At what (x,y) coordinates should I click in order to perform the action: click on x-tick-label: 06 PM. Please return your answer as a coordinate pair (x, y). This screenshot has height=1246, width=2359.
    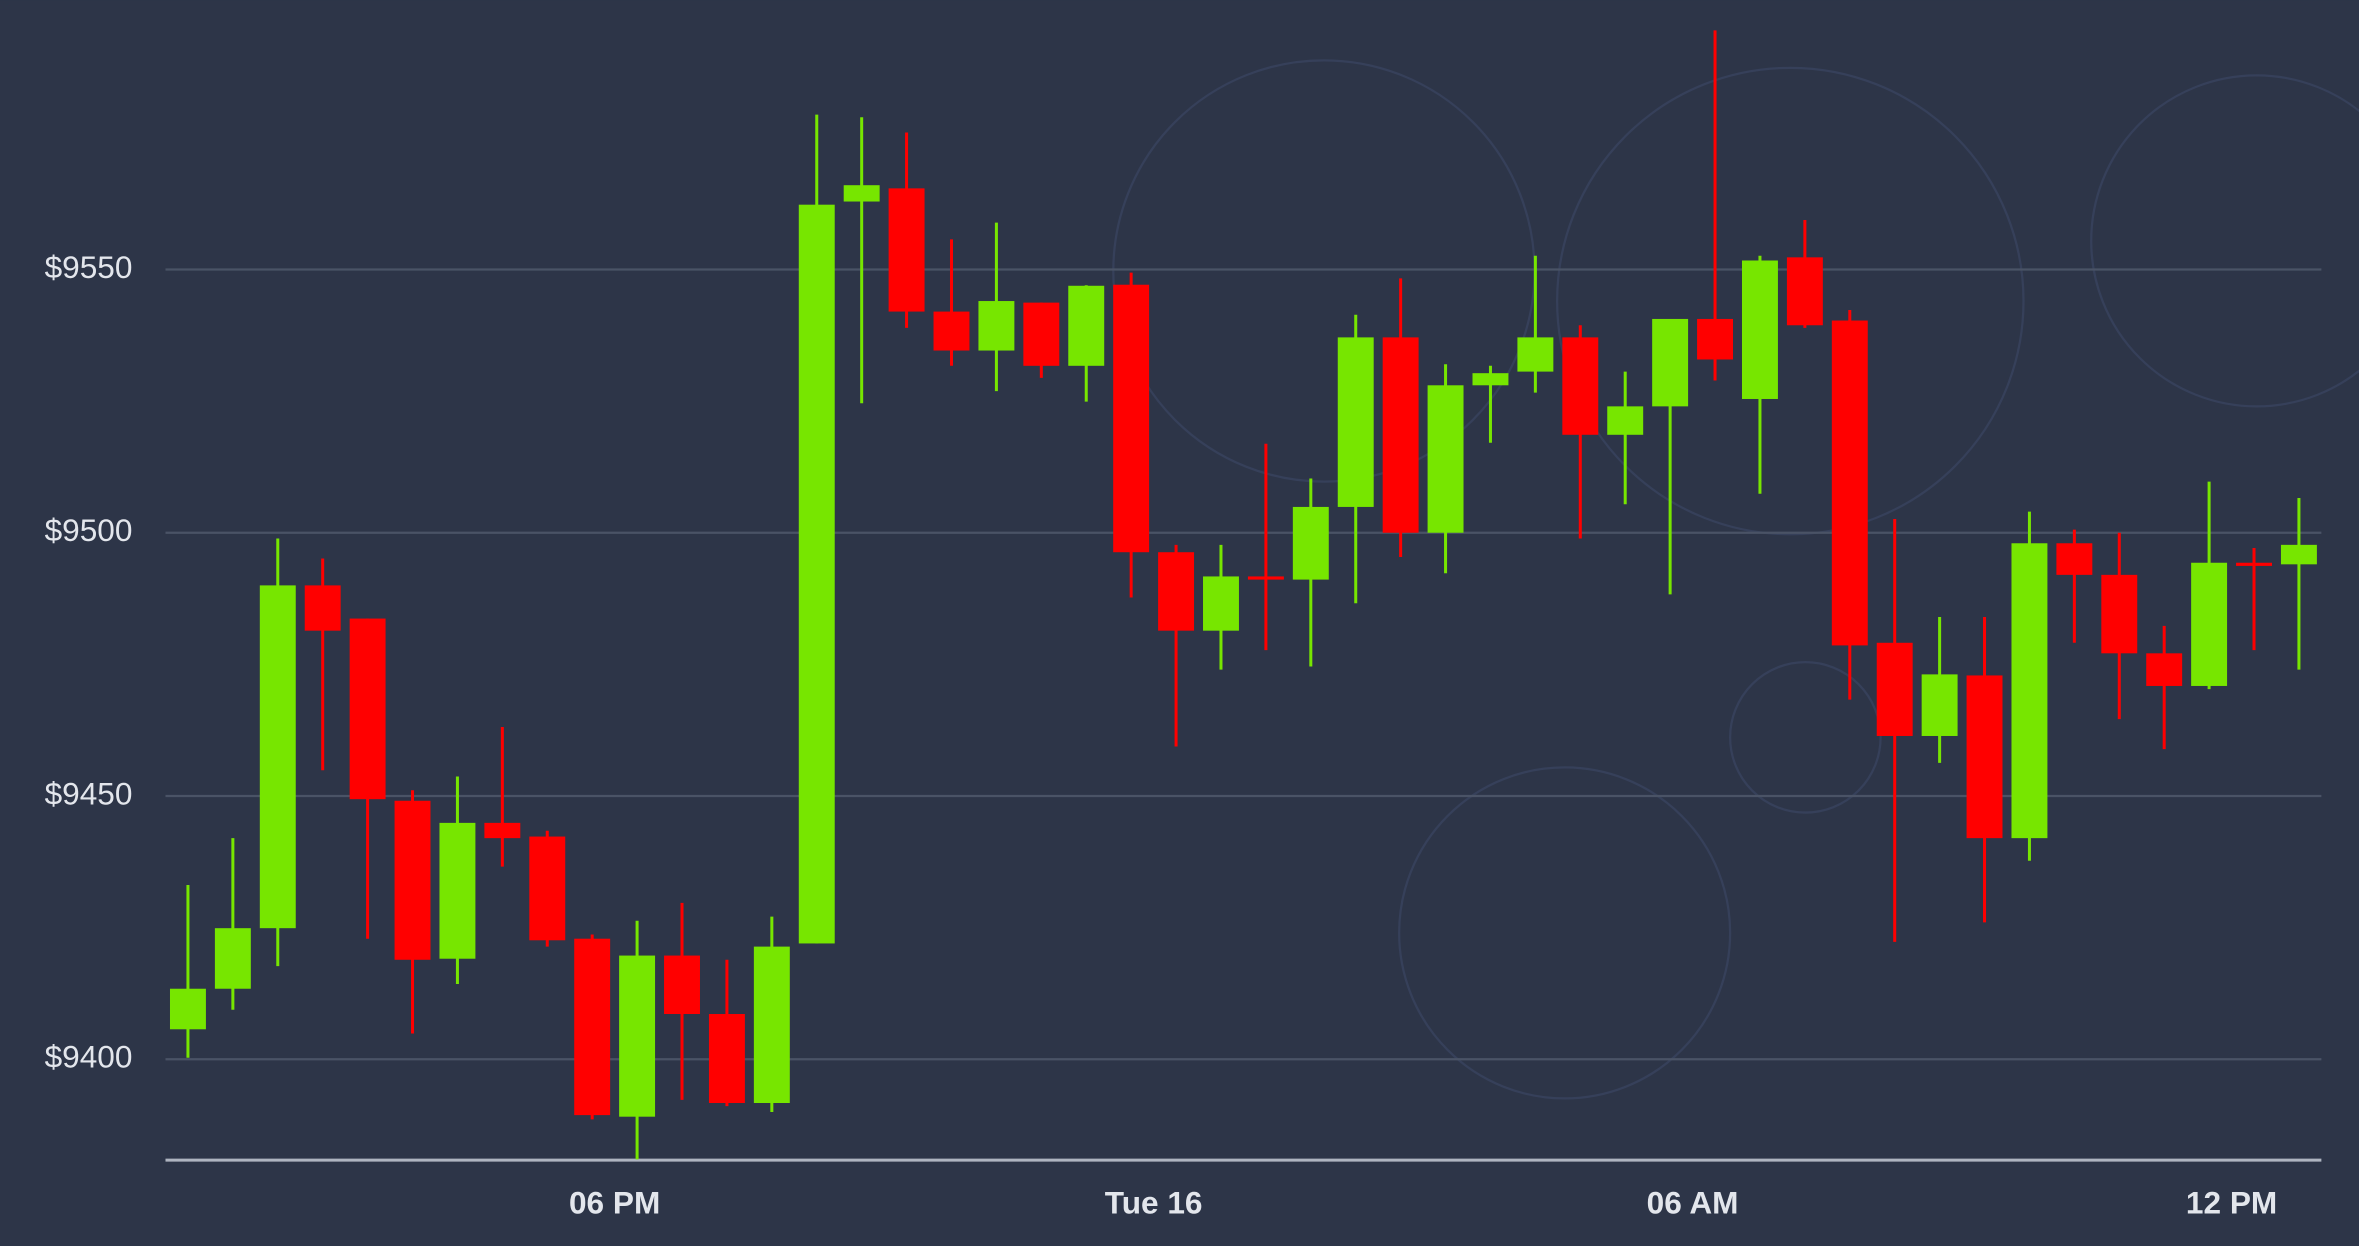
    Looking at the image, I should click on (614, 1203).